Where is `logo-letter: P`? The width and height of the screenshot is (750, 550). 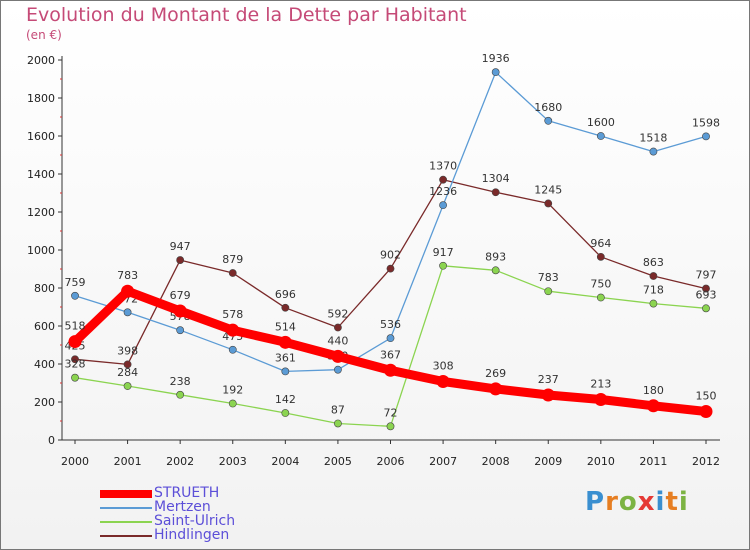 logo-letter: P is located at coordinates (595, 502).